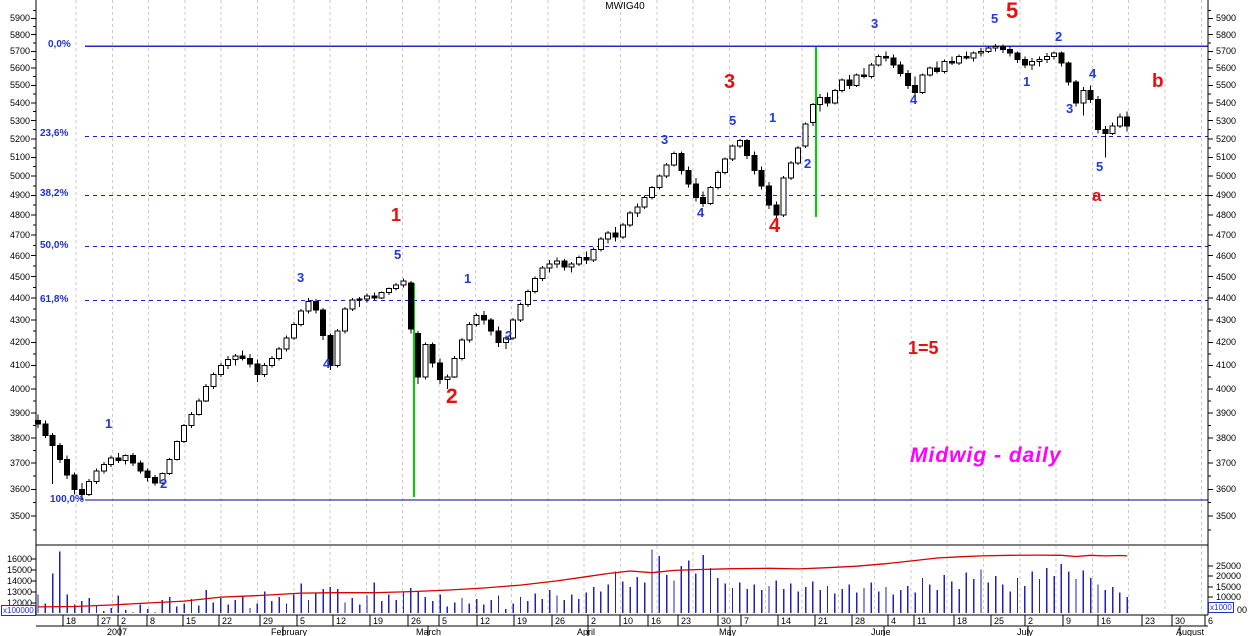 Image resolution: width=1250 pixels, height=636 pixels. Describe the element at coordinates (1226, 235) in the screenshot. I see `price-axis-label-right: 4700` at that location.